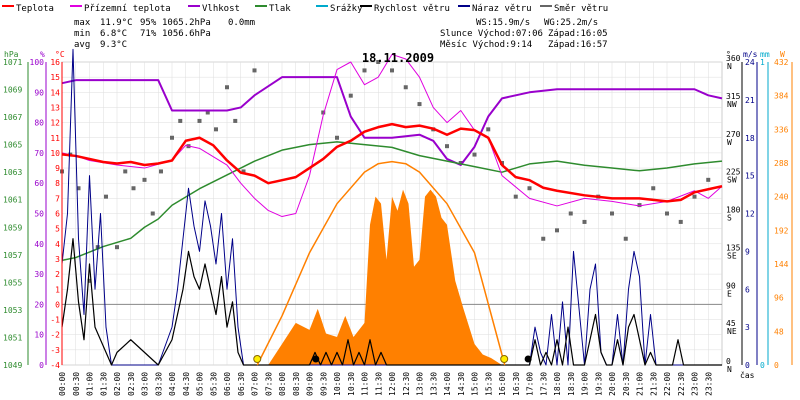 This screenshot has height=400, width=800. I want to click on tick-hum: 80, so click(39, 123).